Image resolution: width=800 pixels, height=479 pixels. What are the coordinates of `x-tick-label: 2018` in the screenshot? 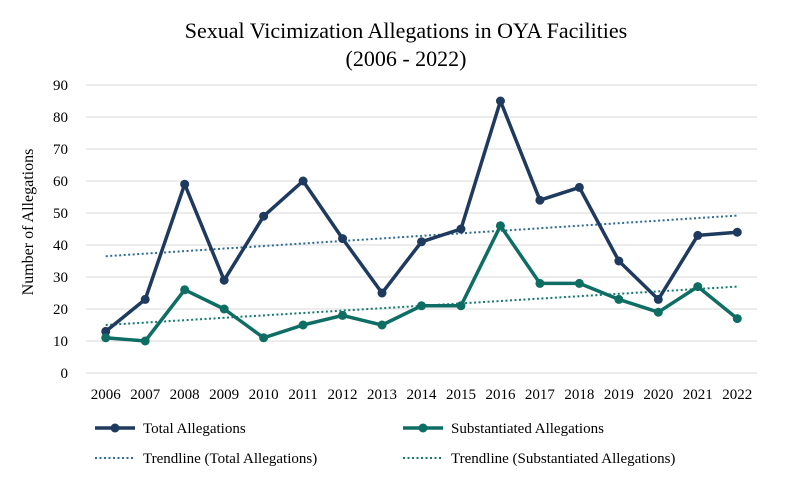 It's located at (579, 395).